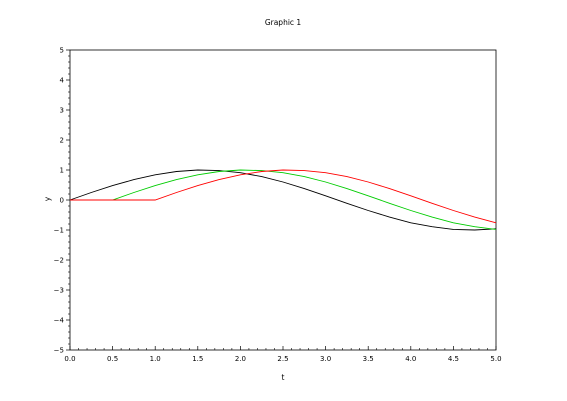 The image size is (567, 401). What do you see at coordinates (283, 22) in the screenshot?
I see `chart-title: Graphic 1` at bounding box center [283, 22].